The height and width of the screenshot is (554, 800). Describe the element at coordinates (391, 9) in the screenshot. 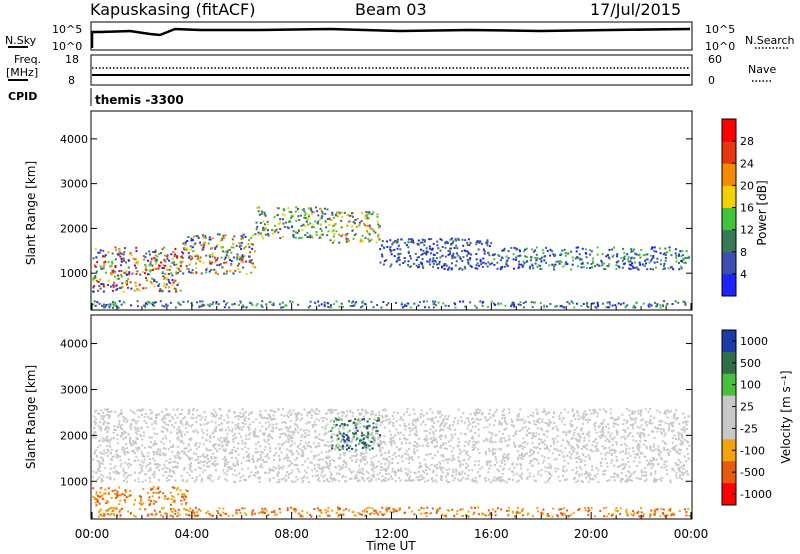

I see `beam-title: Beam 03` at that location.